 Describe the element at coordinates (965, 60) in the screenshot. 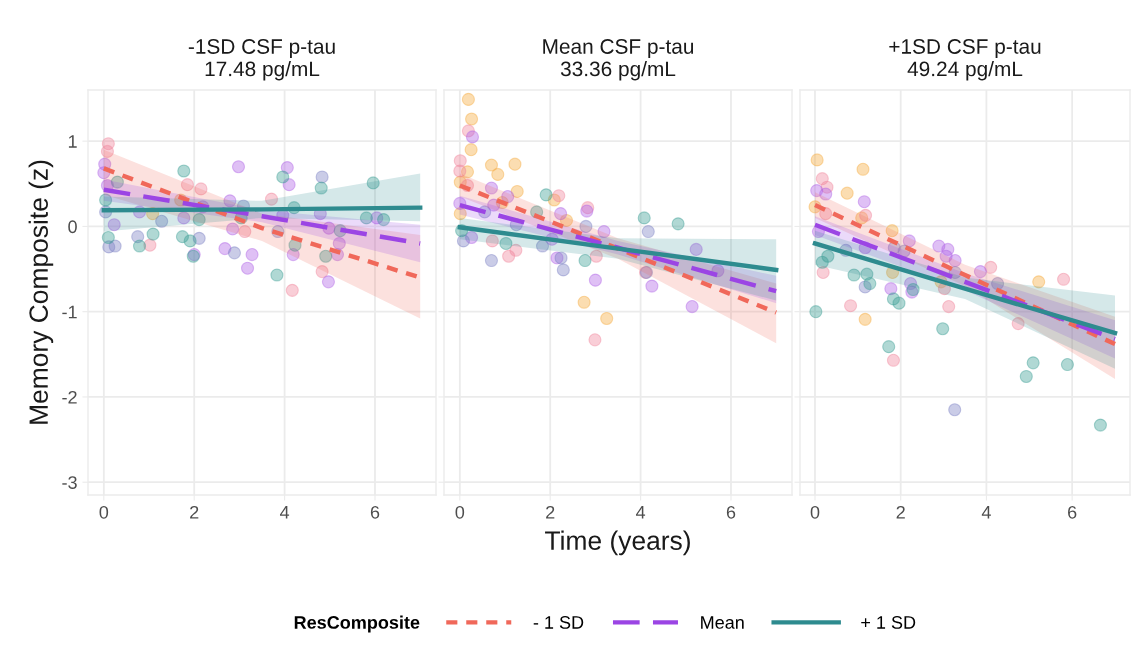

I see `chart-title: +1SD CSF p-tau 49.24 pg/mL` at that location.